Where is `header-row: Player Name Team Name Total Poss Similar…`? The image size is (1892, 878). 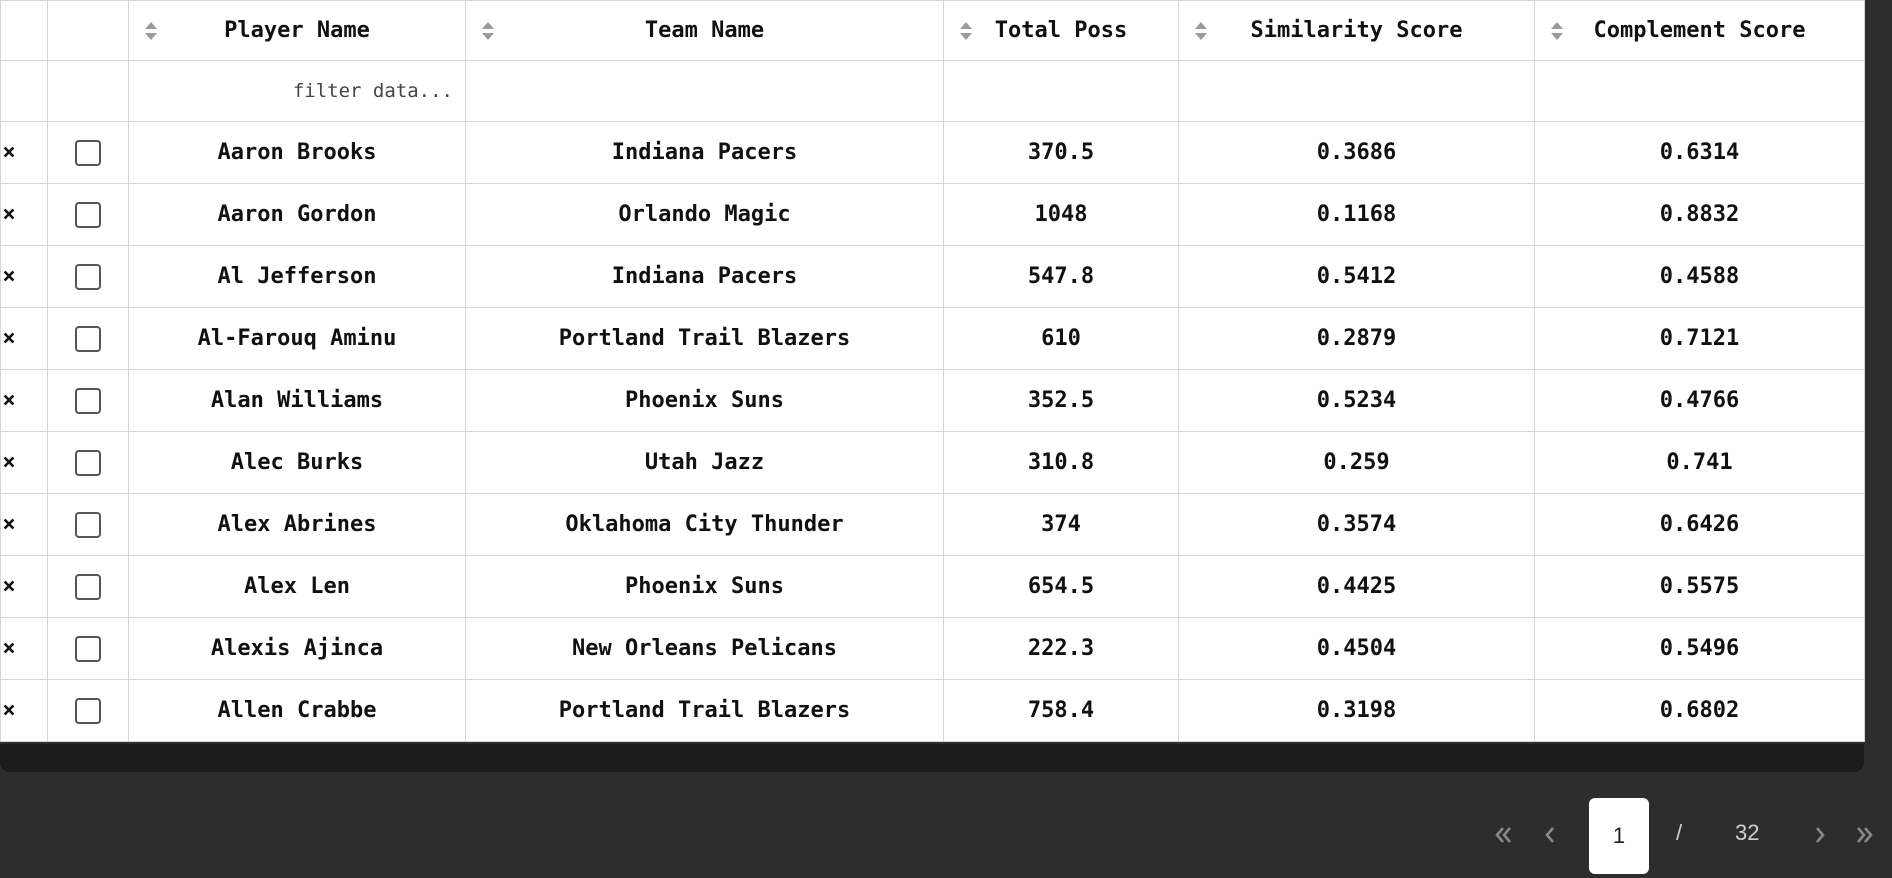
header-row: Player Name Team Name Total Poss Similar… is located at coordinates (932, 30).